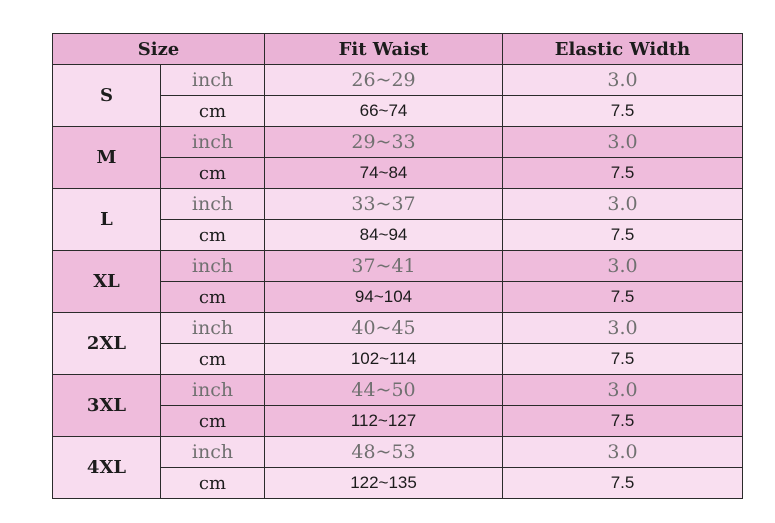 The width and height of the screenshot is (775, 523). I want to click on size-group-m: M inch 29~33 3.0 cm 74~84 7.5, so click(398, 157).